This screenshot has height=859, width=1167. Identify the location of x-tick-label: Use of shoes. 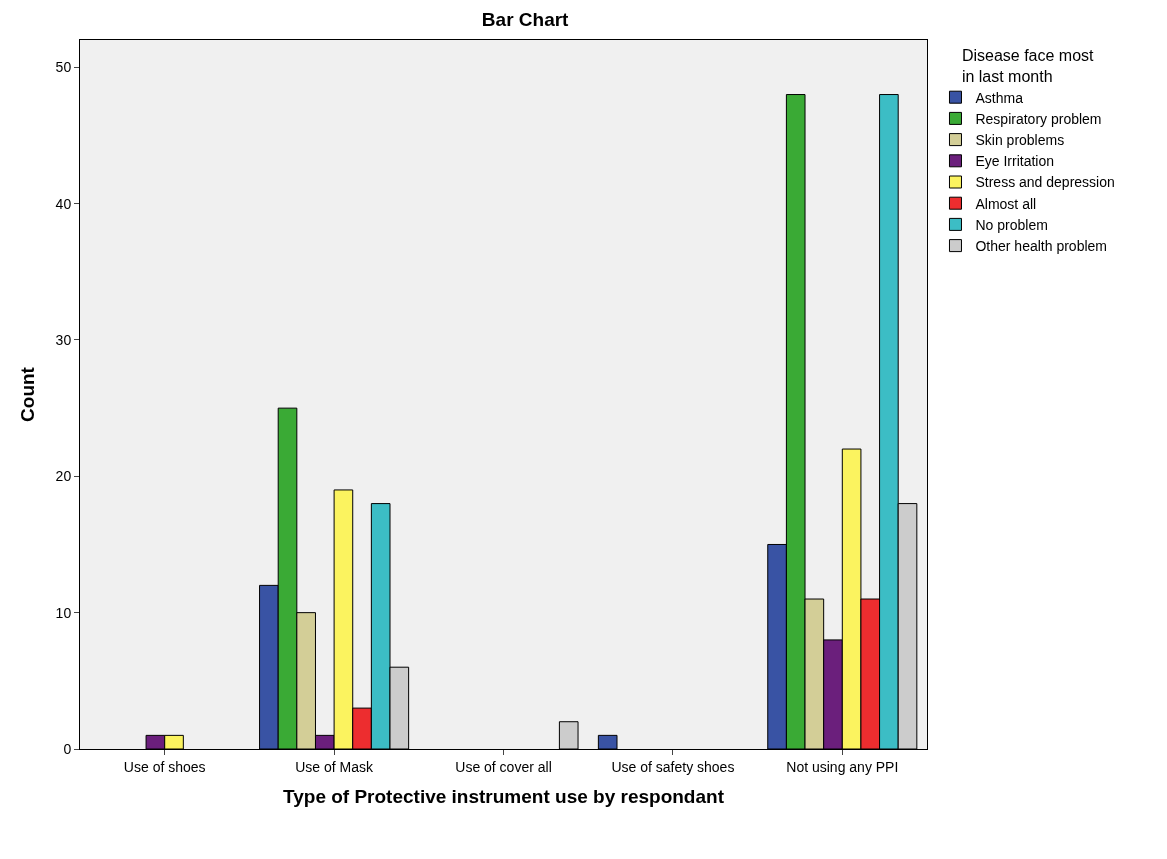
(164, 766).